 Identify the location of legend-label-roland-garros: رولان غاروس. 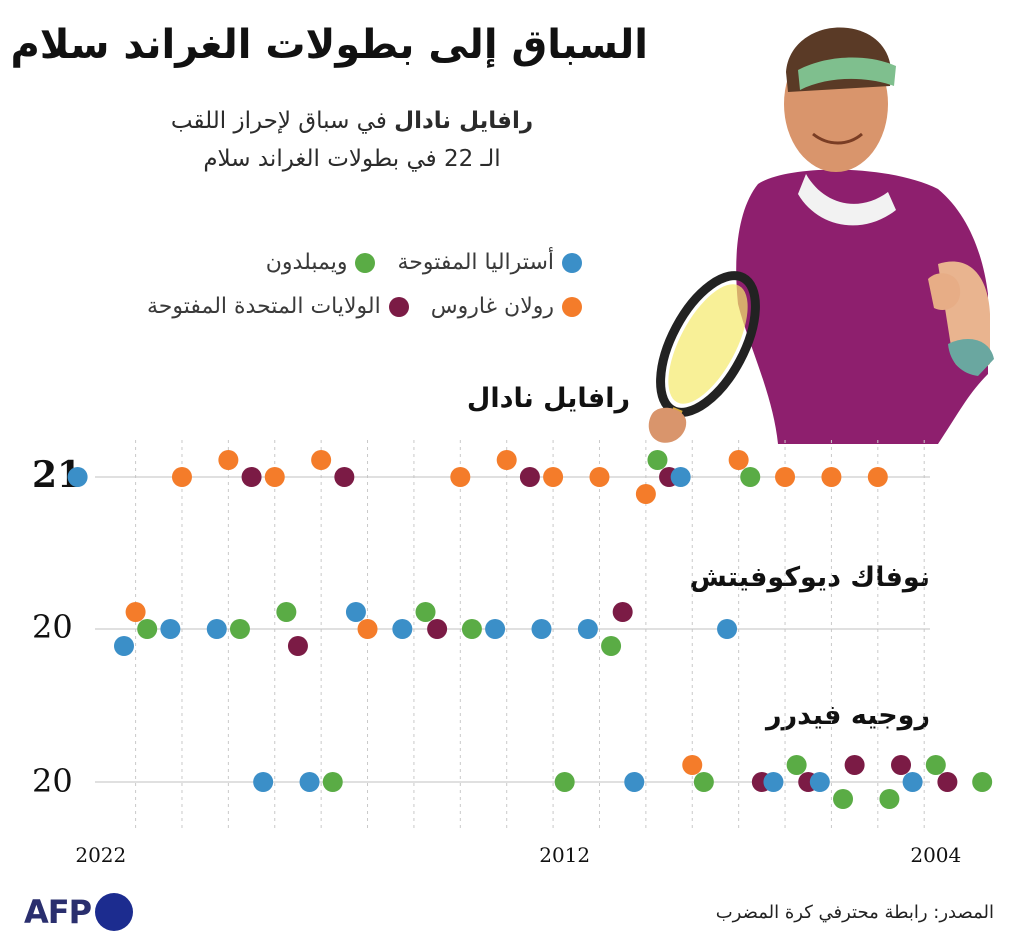
(492, 306).